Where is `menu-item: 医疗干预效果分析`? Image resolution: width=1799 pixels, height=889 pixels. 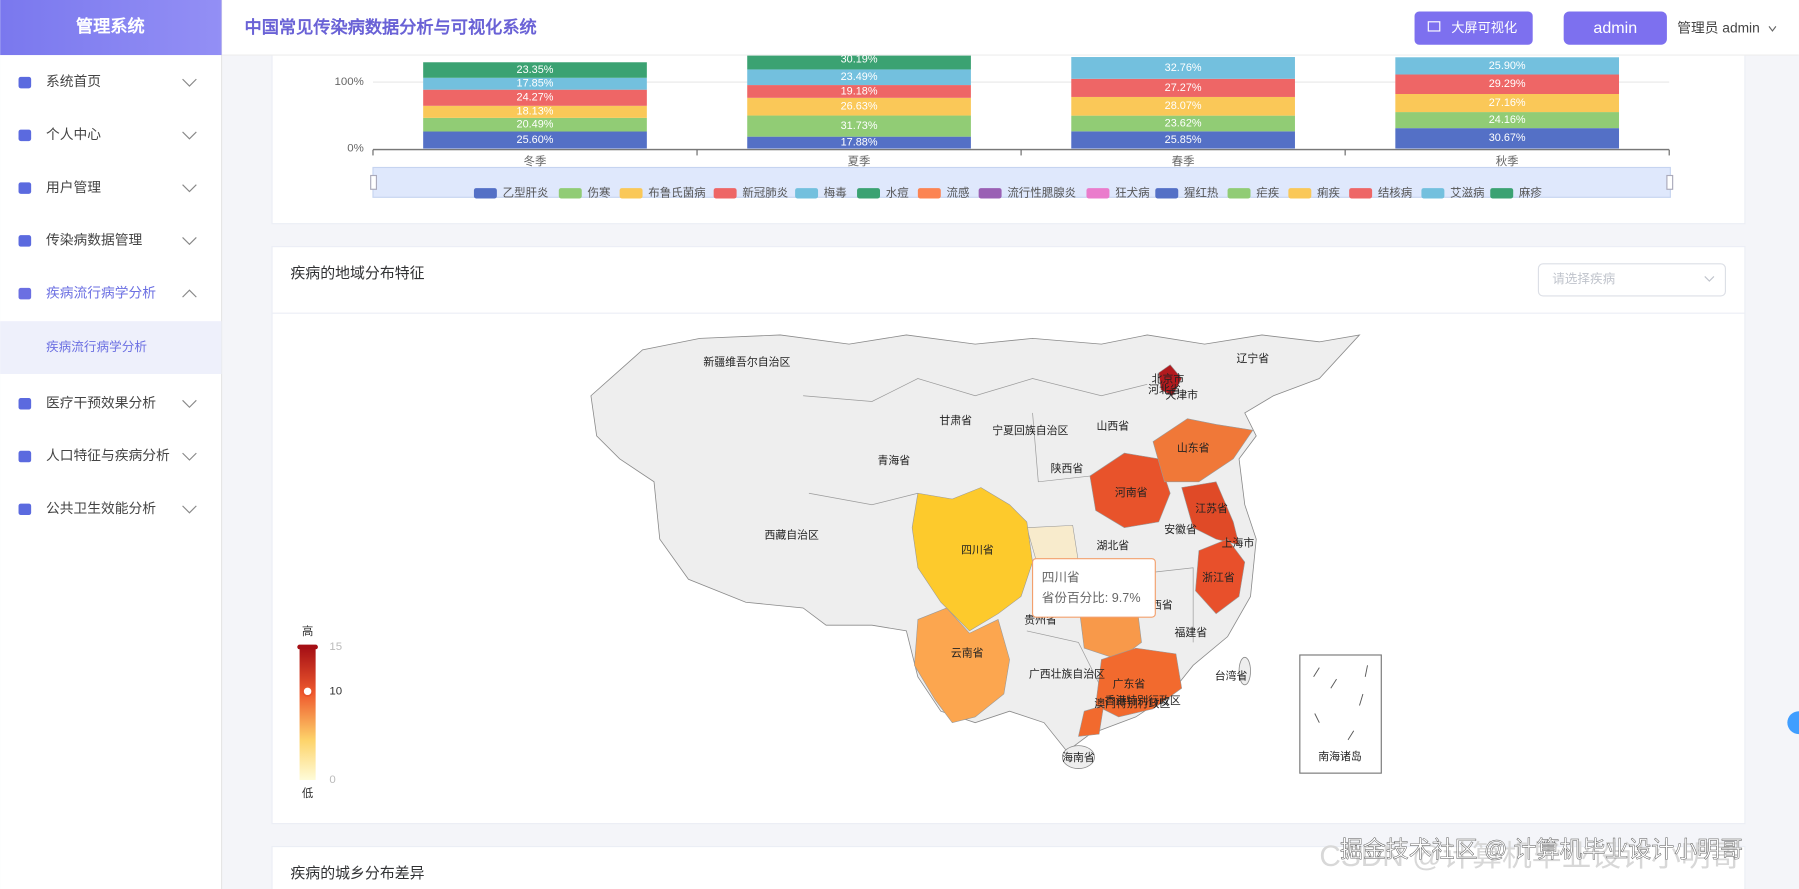
menu-item: 医疗干预效果分析 is located at coordinates (101, 402).